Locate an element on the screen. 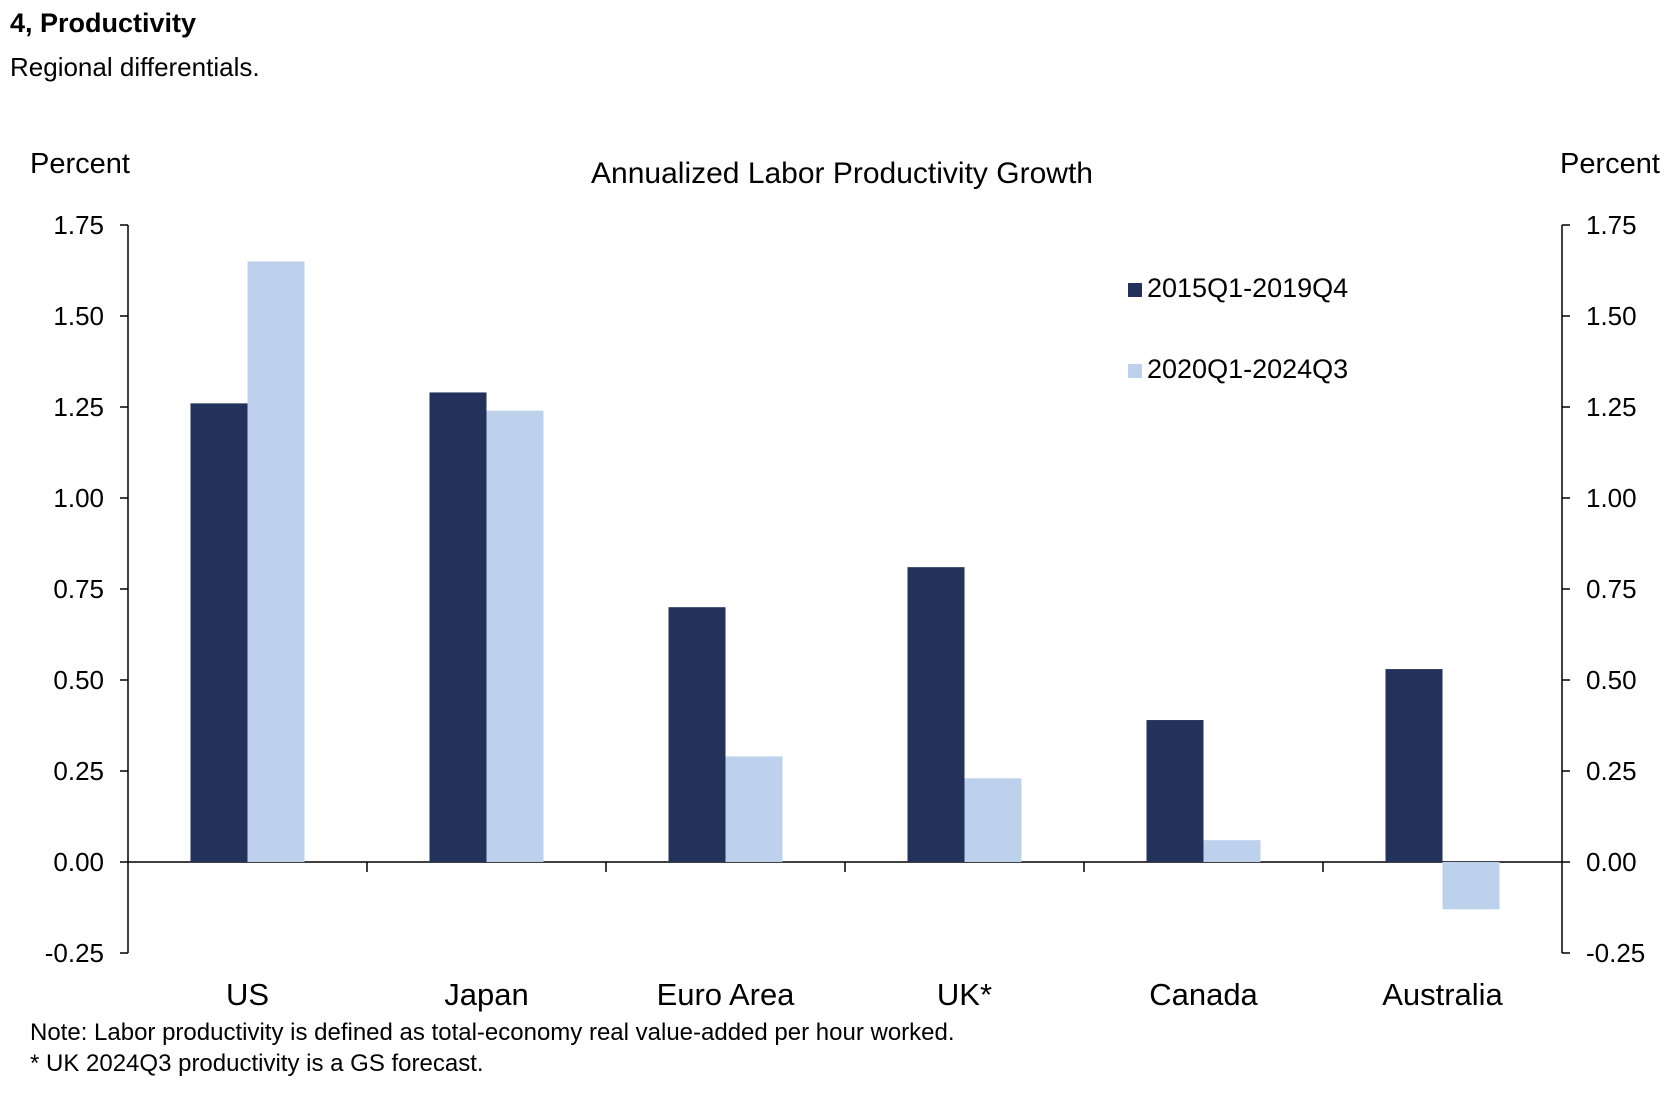 This screenshot has width=1670, height=1098. bar-2-canada is located at coordinates (1232, 851).